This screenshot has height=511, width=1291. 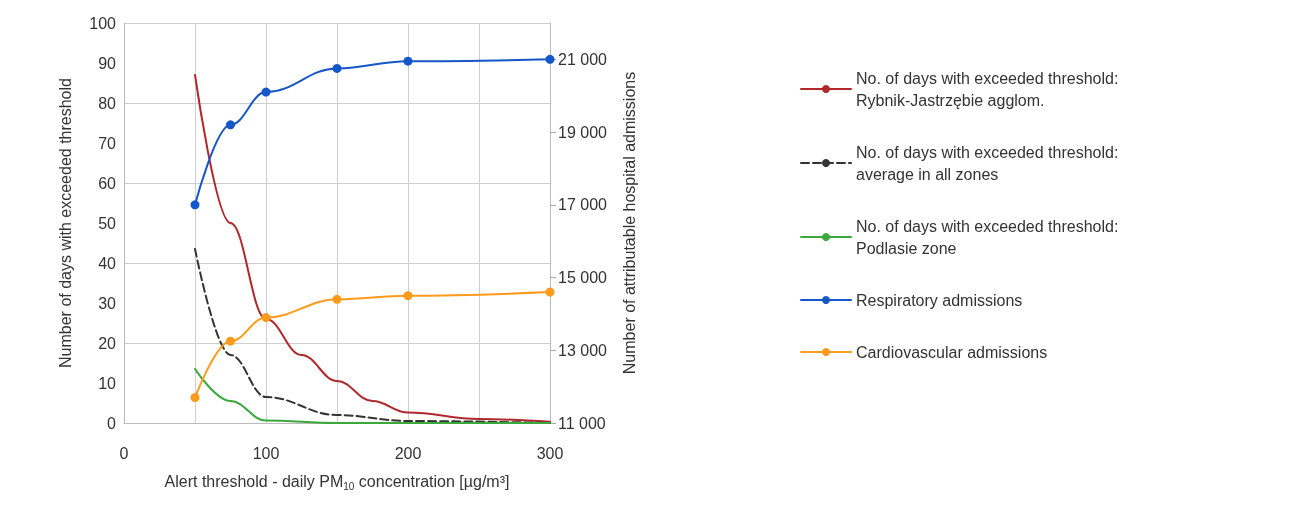 I want to click on y2-tick-label: 13 000, so click(x=583, y=350).